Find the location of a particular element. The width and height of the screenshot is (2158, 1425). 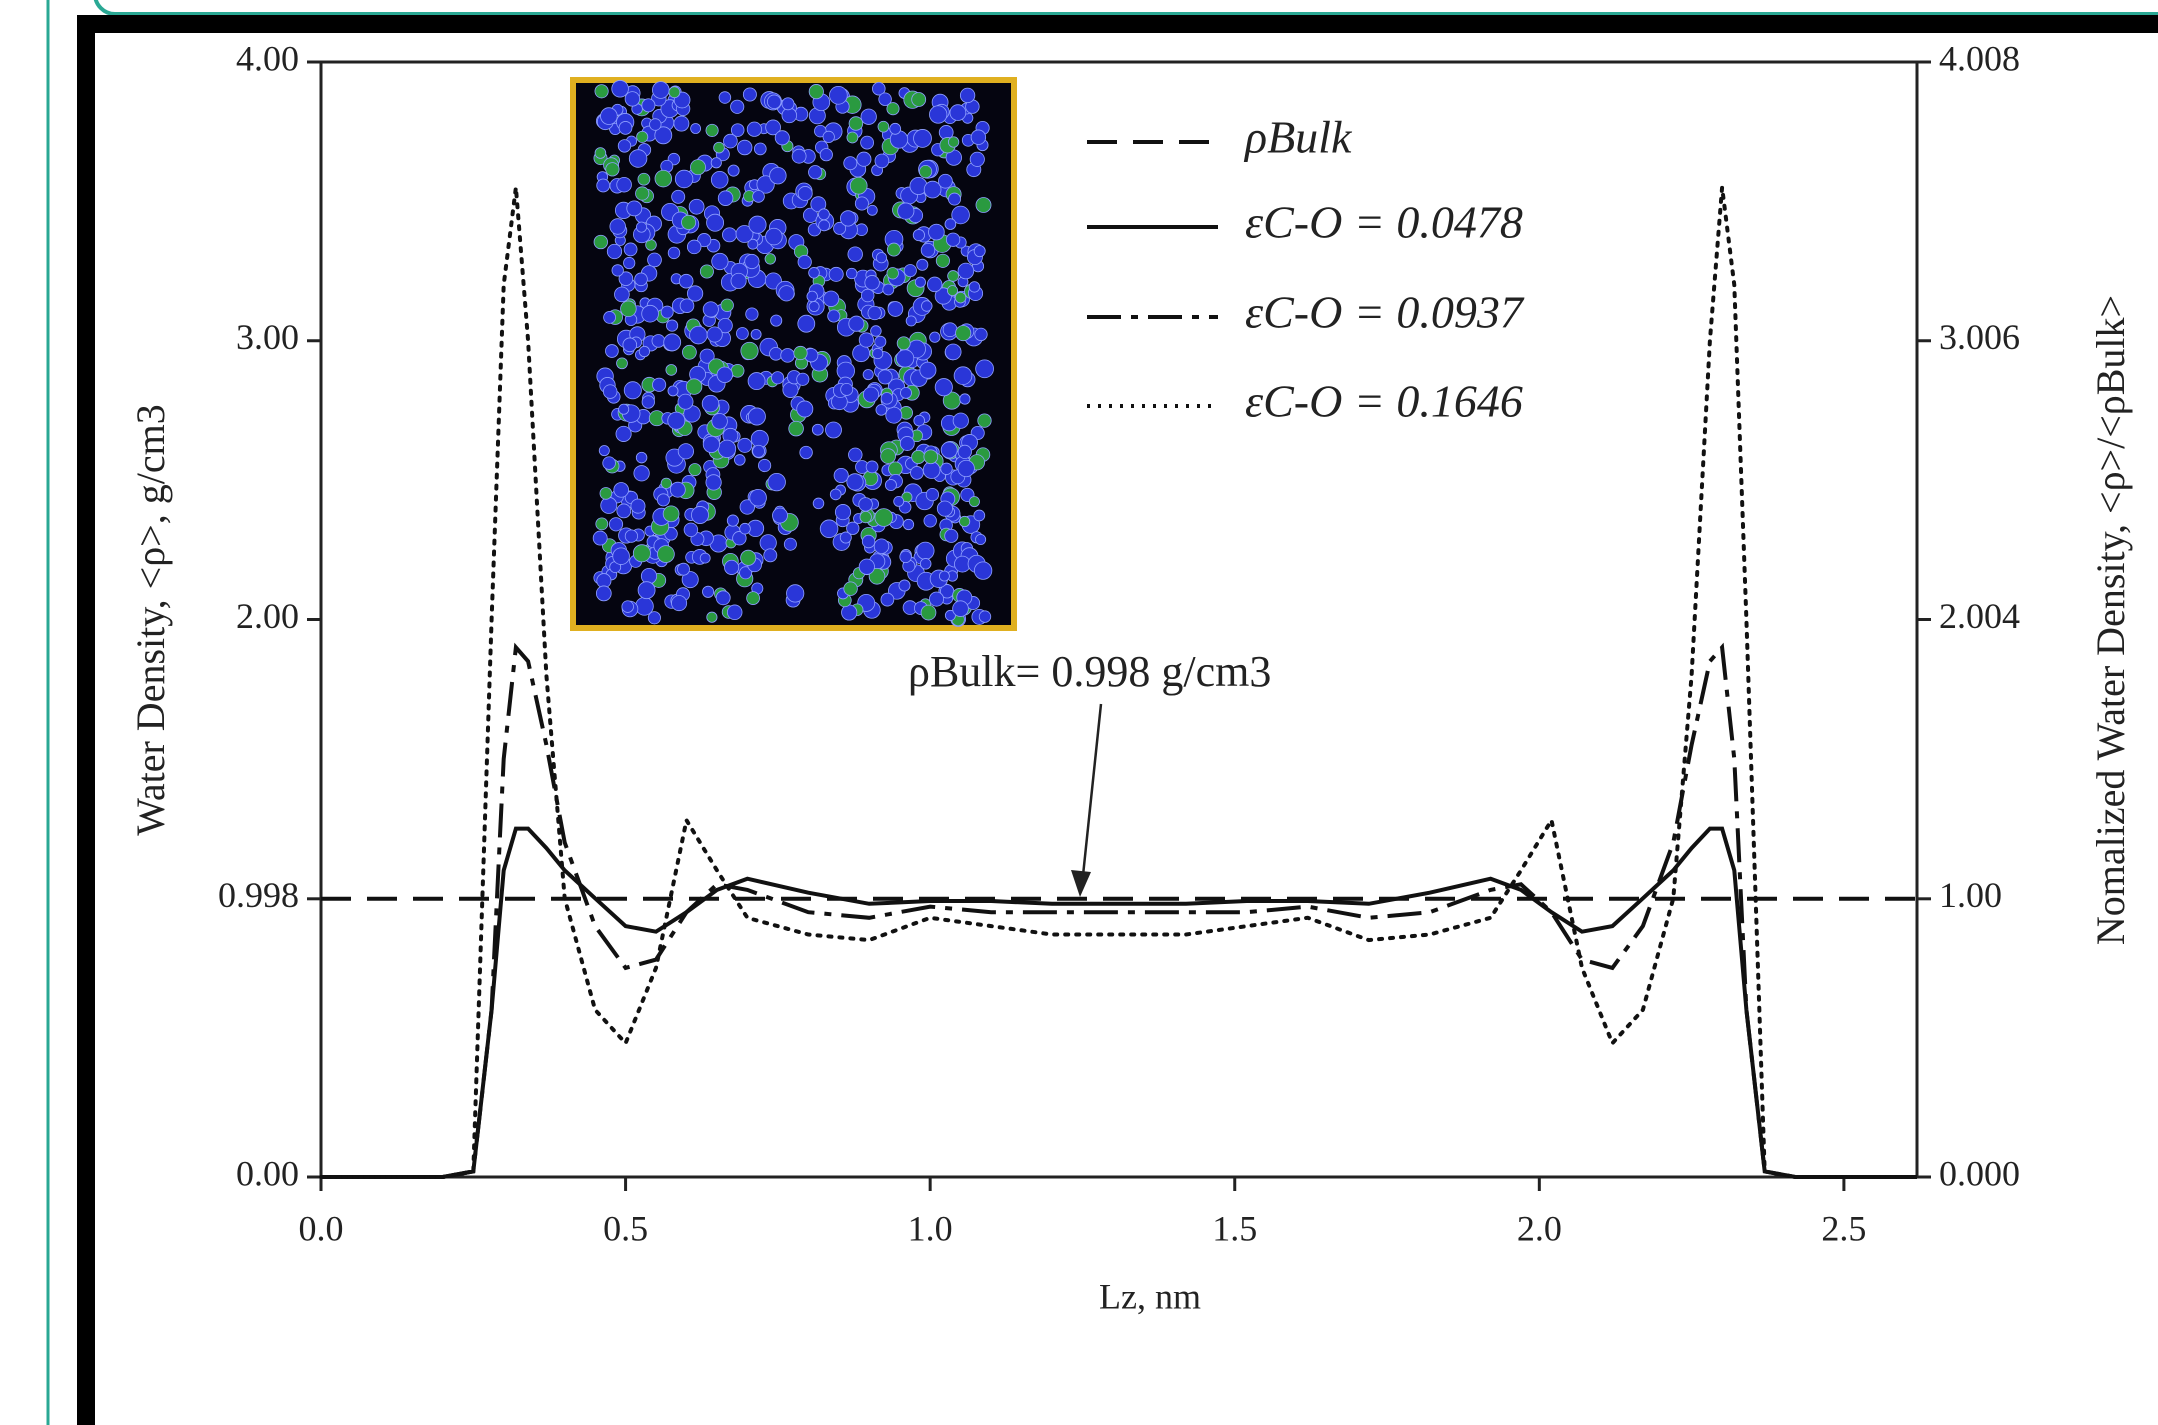

legend-label: εC-O = 0.1646 is located at coordinates (1384, 401).